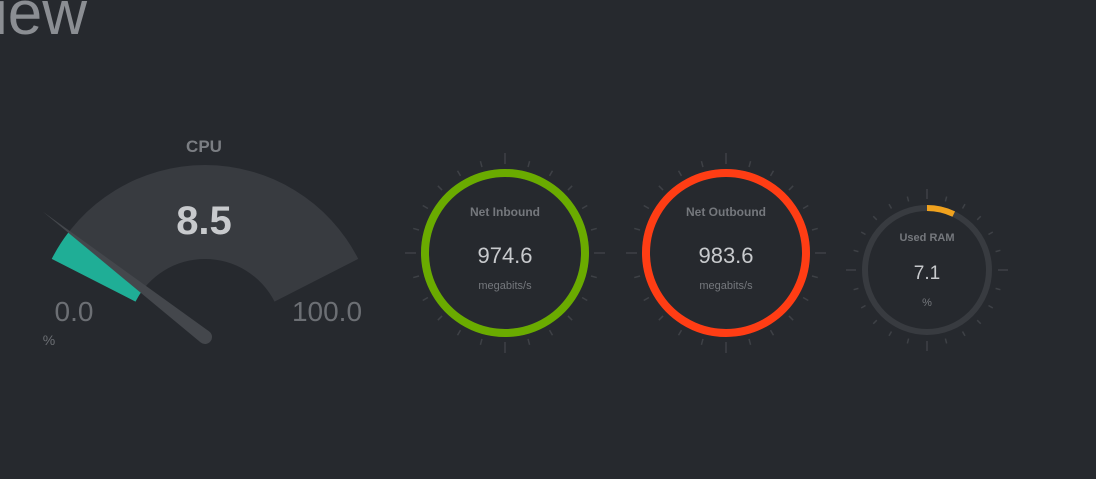 The height and width of the screenshot is (479, 1096). I want to click on net-outbound-value: 983.6, so click(725, 255).